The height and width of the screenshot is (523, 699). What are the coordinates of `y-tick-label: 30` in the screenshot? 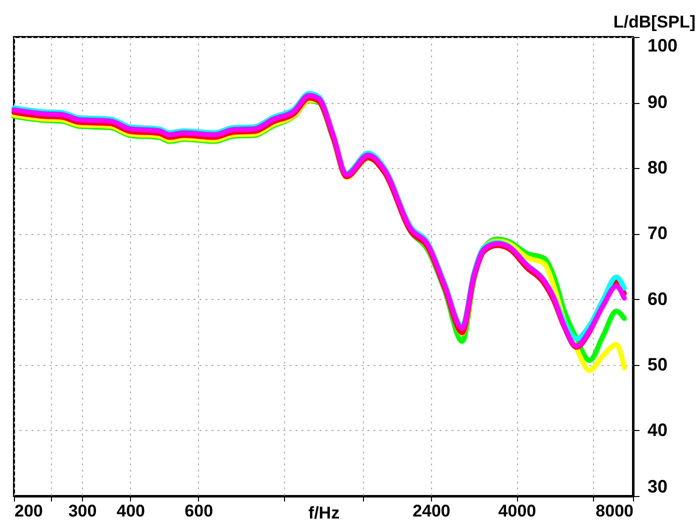 It's located at (658, 486).